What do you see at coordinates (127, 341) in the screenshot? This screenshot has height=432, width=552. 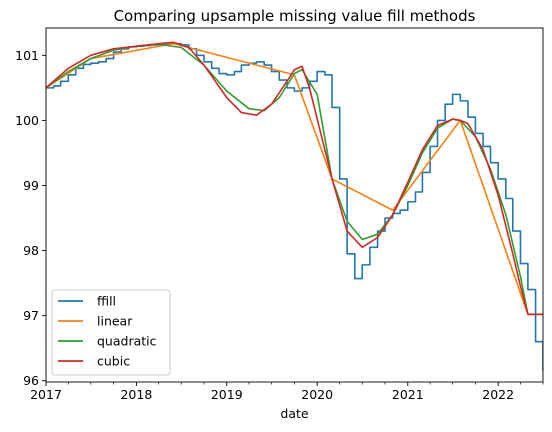 I see `legend-label-quadratic: quadratic` at bounding box center [127, 341].